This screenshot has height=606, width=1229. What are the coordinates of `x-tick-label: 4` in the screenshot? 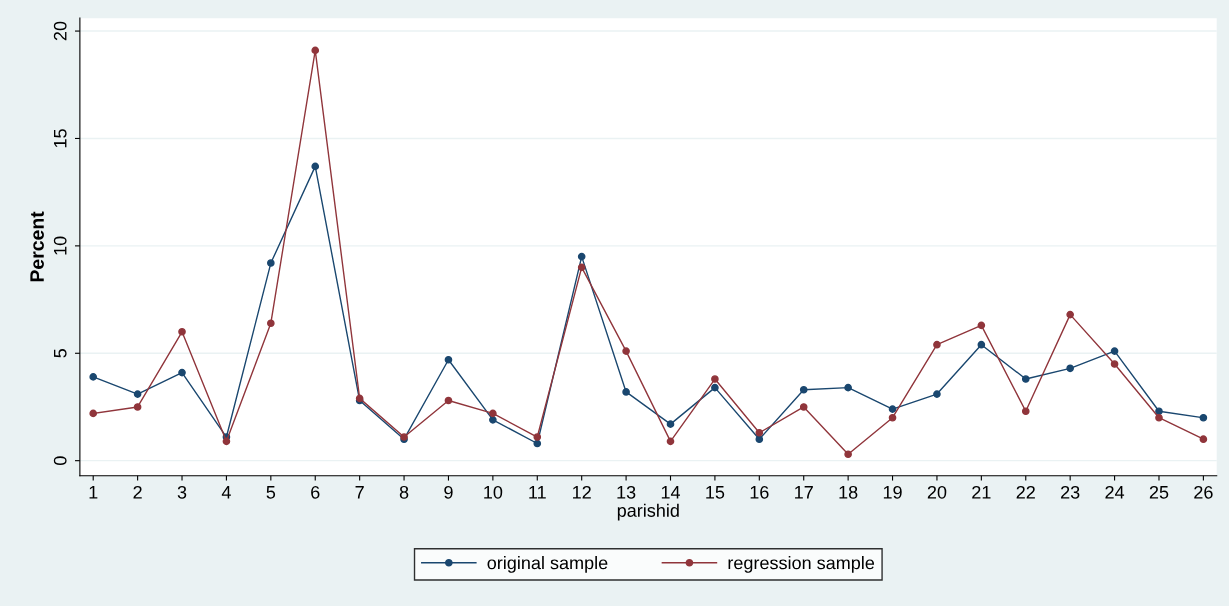 It's located at (226, 492).